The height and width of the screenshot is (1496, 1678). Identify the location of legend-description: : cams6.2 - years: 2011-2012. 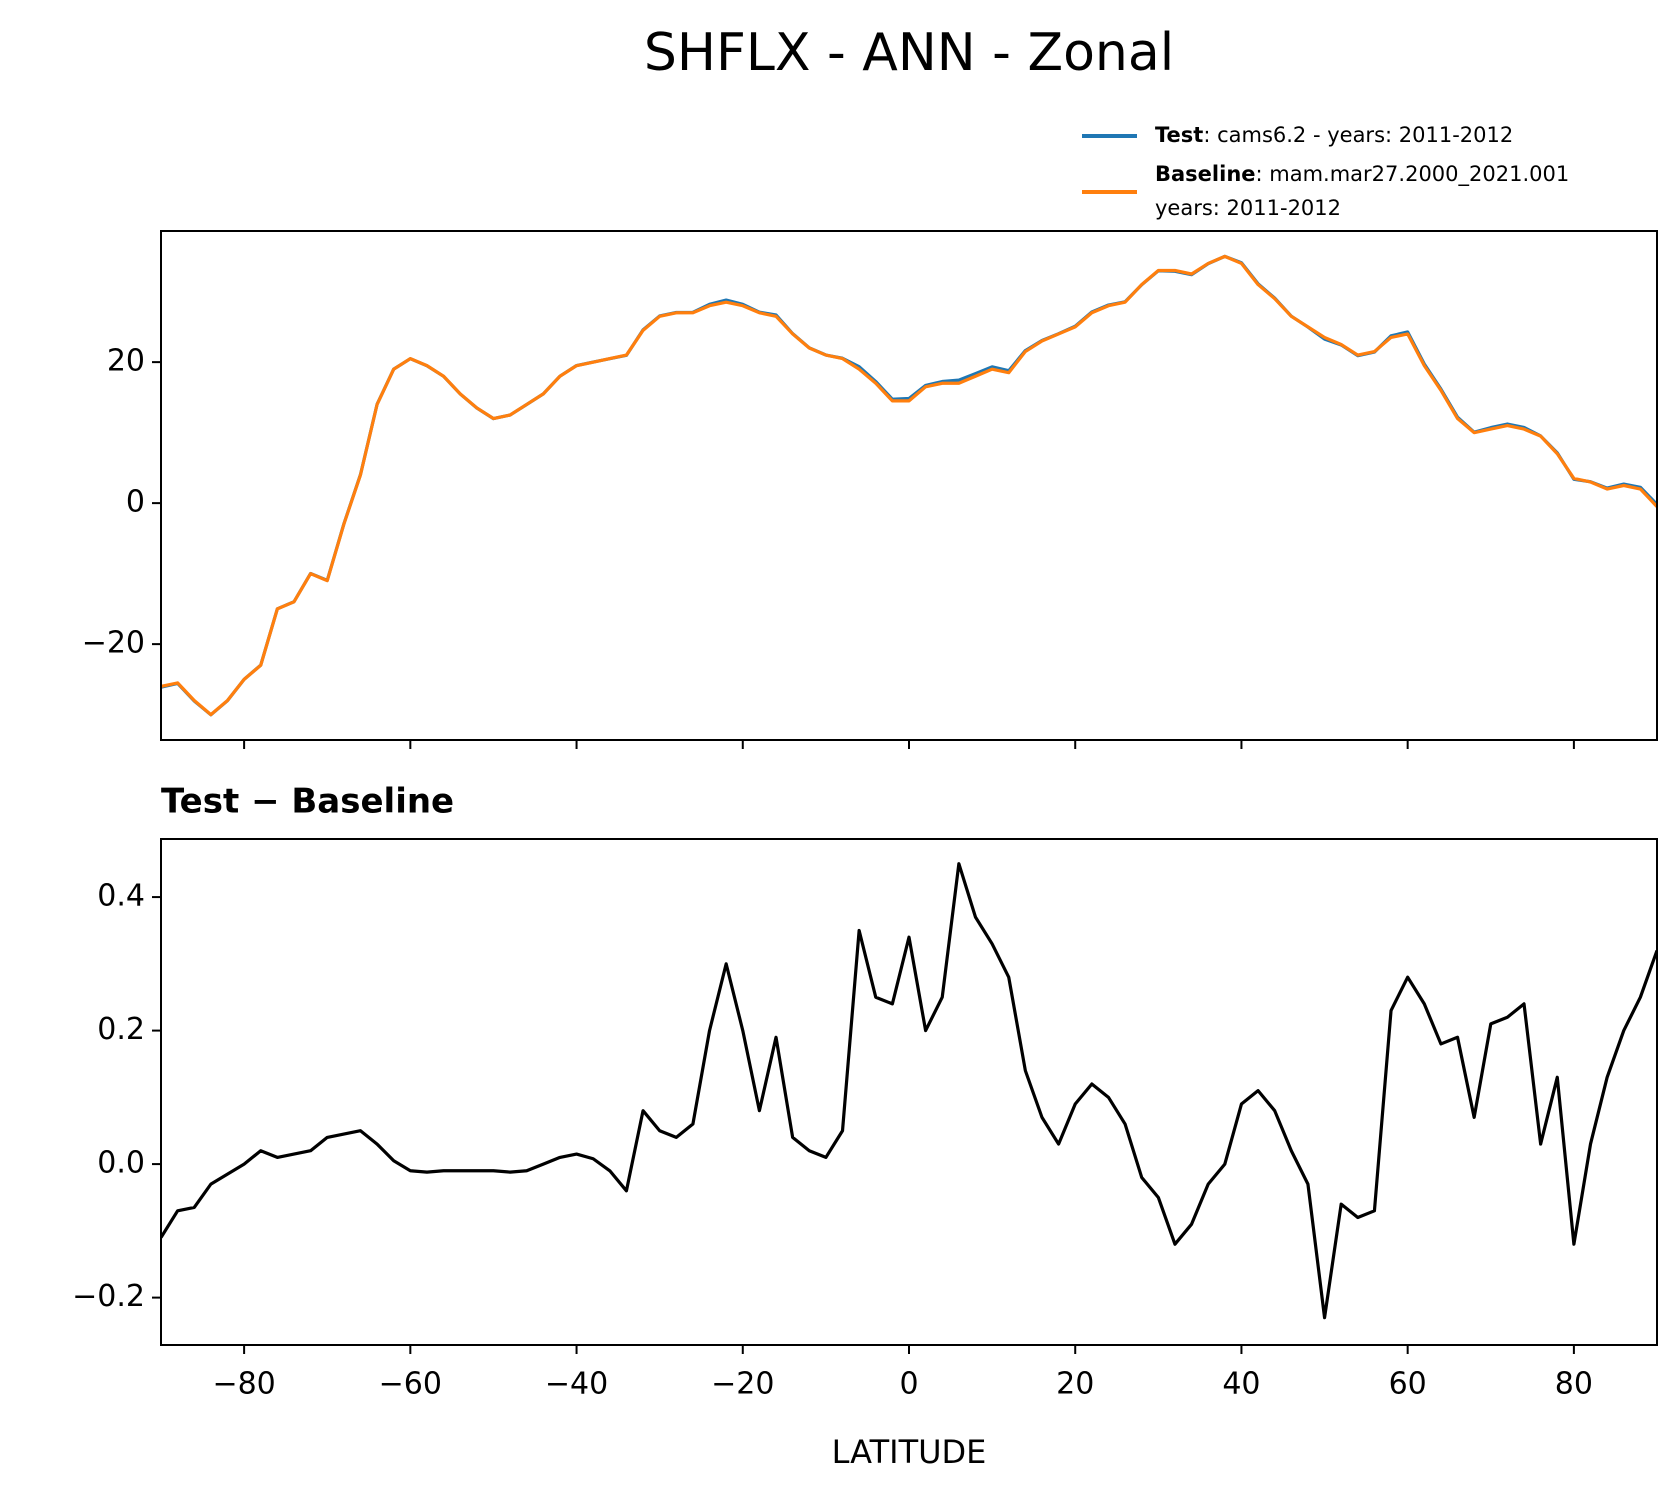
(1358, 135).